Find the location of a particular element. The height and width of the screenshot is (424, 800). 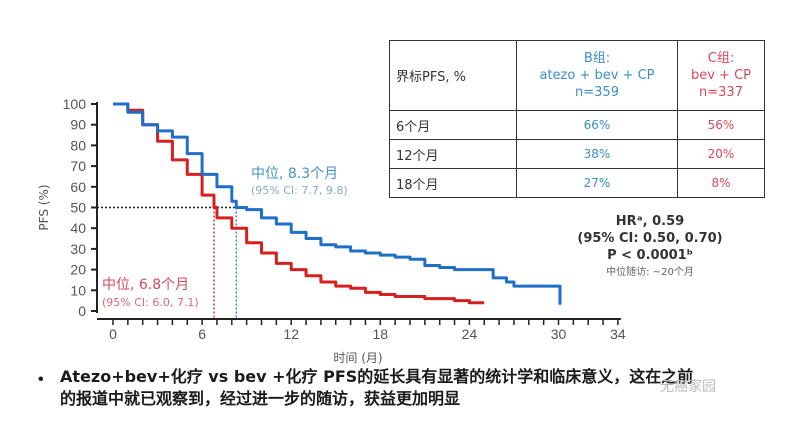

y-tick-label: 50 is located at coordinates (78, 208).